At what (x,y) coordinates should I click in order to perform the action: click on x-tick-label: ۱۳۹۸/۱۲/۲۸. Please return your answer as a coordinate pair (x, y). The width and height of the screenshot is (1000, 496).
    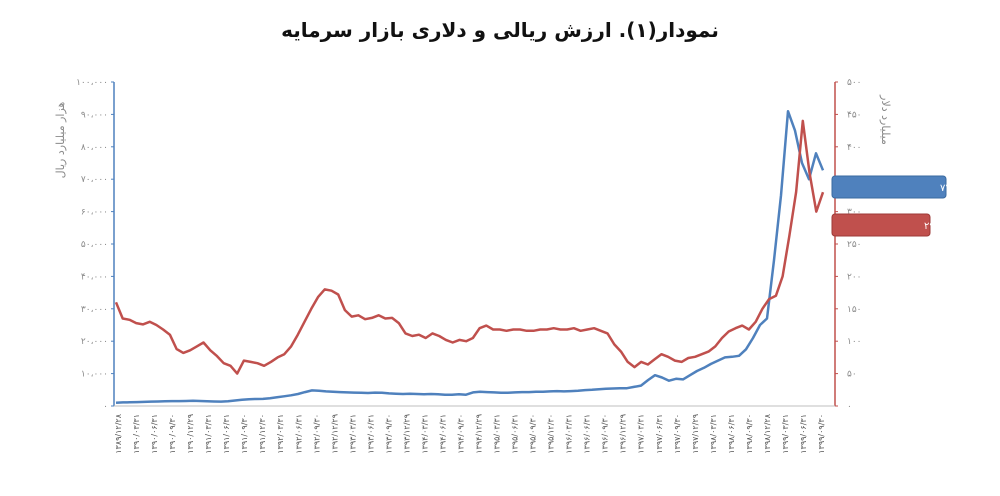
    Looking at the image, I should click on (767, 433).